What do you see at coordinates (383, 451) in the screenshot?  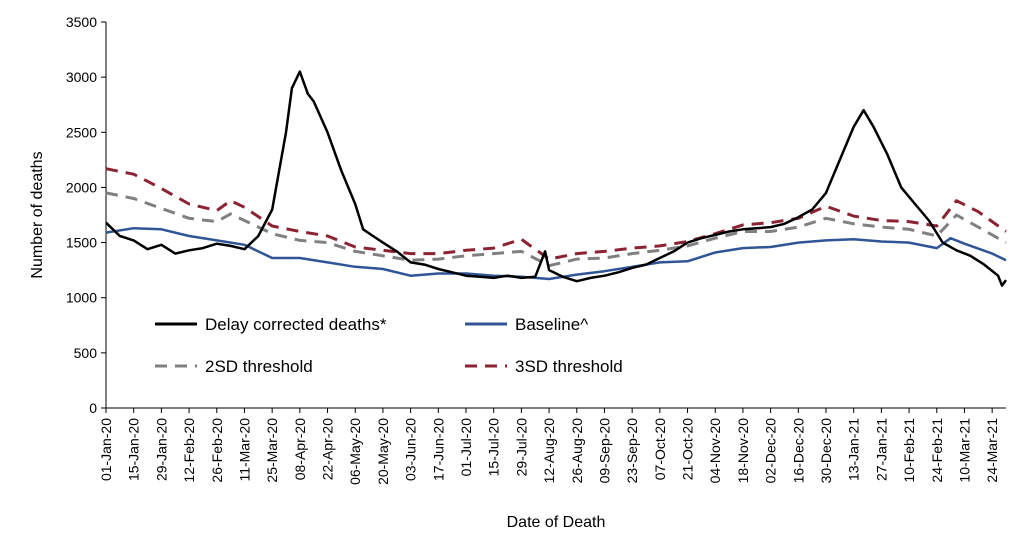 I see `x-tick-label: 20-May-20` at bounding box center [383, 451].